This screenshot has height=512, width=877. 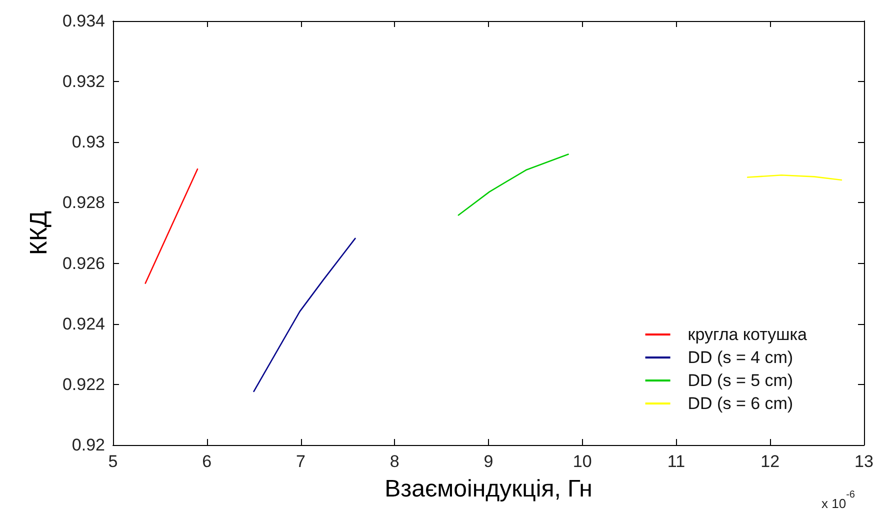 I want to click on y-tick-label: 0.932, so click(x=83, y=82).